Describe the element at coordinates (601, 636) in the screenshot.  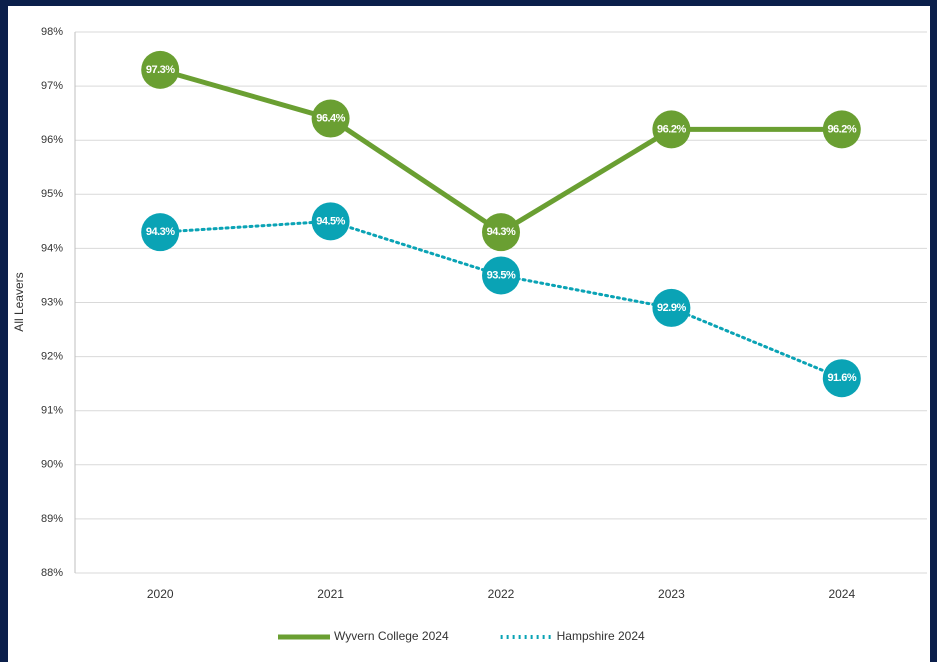
I see `legend-label: Hampshire 2024` at that location.